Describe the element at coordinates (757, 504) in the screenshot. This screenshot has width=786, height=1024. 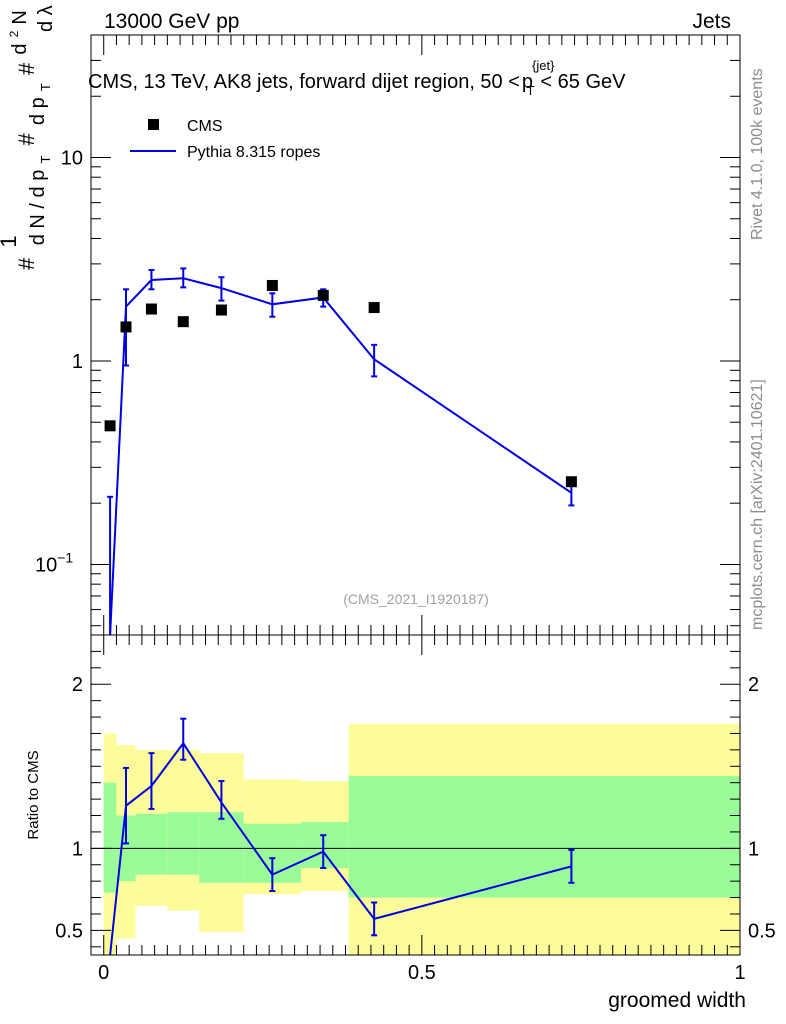
I see `side-label-mcplots: mcplots.cern.ch [arXiv:2401.10621]` at that location.